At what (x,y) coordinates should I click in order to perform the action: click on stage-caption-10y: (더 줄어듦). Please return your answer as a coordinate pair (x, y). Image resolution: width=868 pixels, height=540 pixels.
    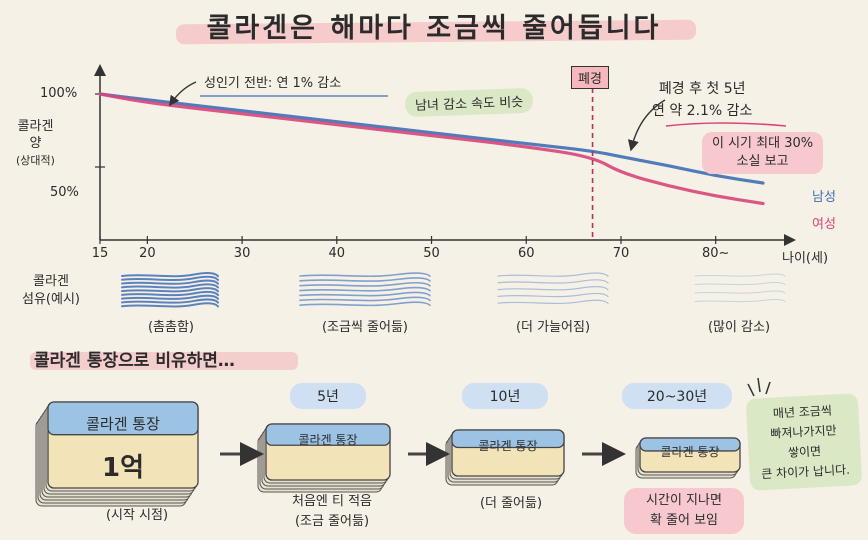
    Looking at the image, I should click on (511, 503).